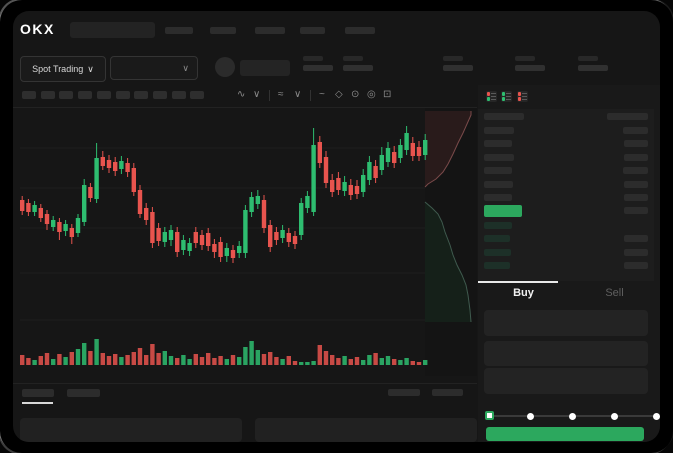 The height and width of the screenshot is (453, 673). I want to click on depth-bids-area, so click(448, 262).